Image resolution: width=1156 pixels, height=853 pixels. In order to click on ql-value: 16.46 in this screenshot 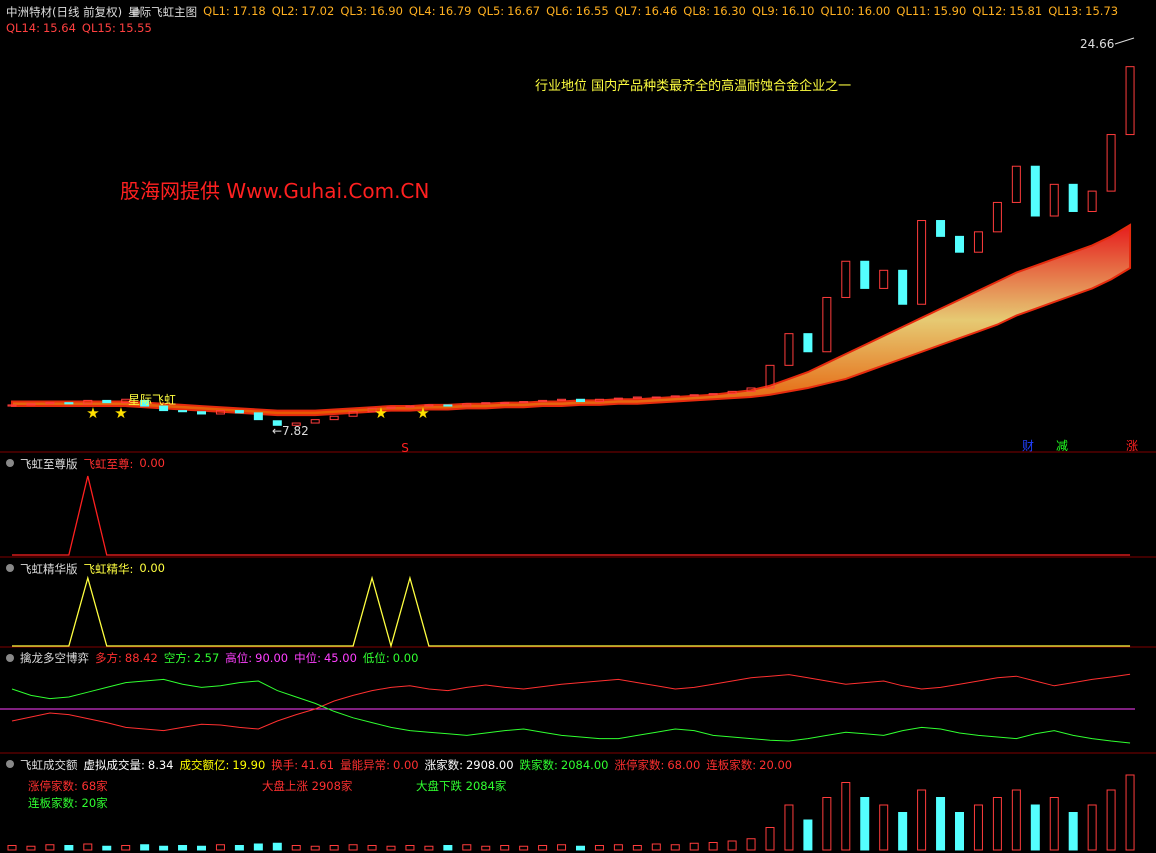, I will do `click(661, 11)`.